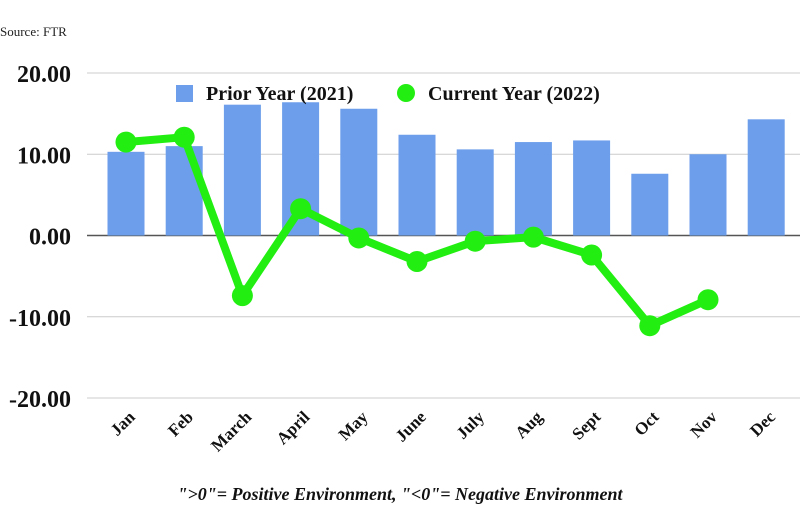  Describe the element at coordinates (650, 204) in the screenshot. I see `bar-oct` at that location.